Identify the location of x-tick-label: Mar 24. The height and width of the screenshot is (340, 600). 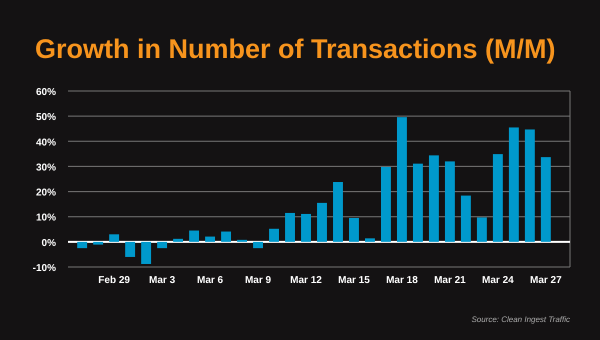
(498, 280).